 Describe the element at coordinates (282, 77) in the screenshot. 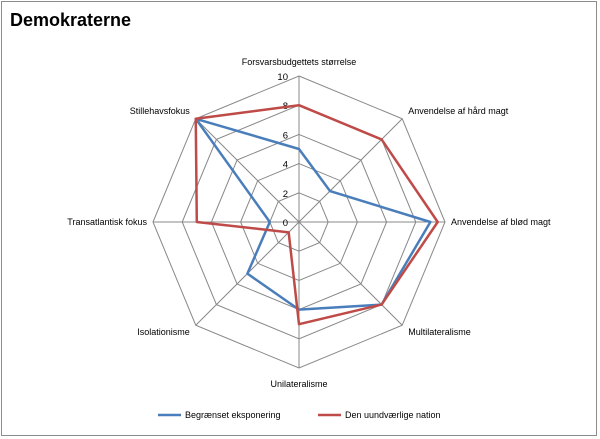

I see `tick-label: 10` at that location.